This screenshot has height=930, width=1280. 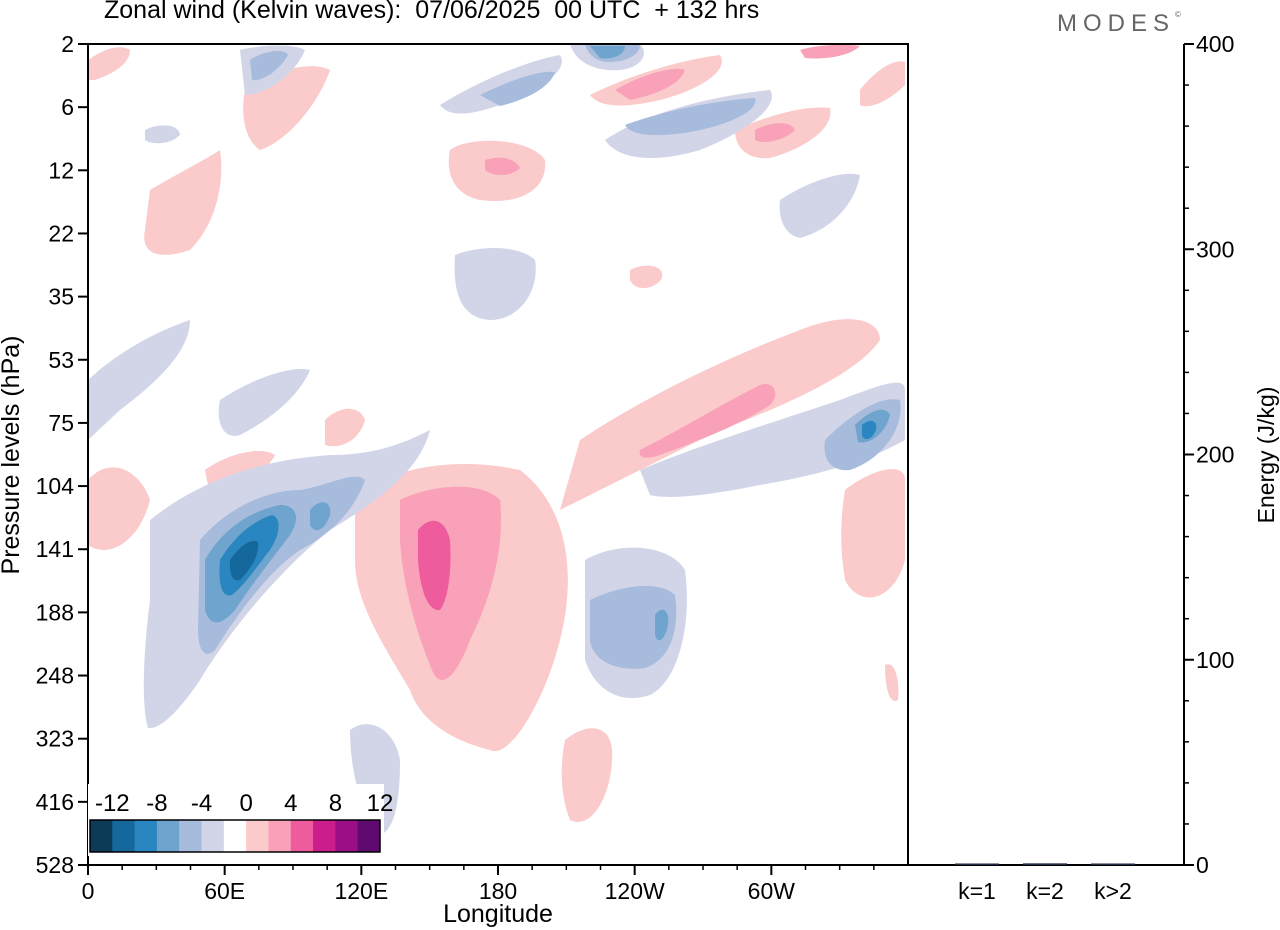 I want to click on y-tick-label: 35, so click(x=61, y=297).